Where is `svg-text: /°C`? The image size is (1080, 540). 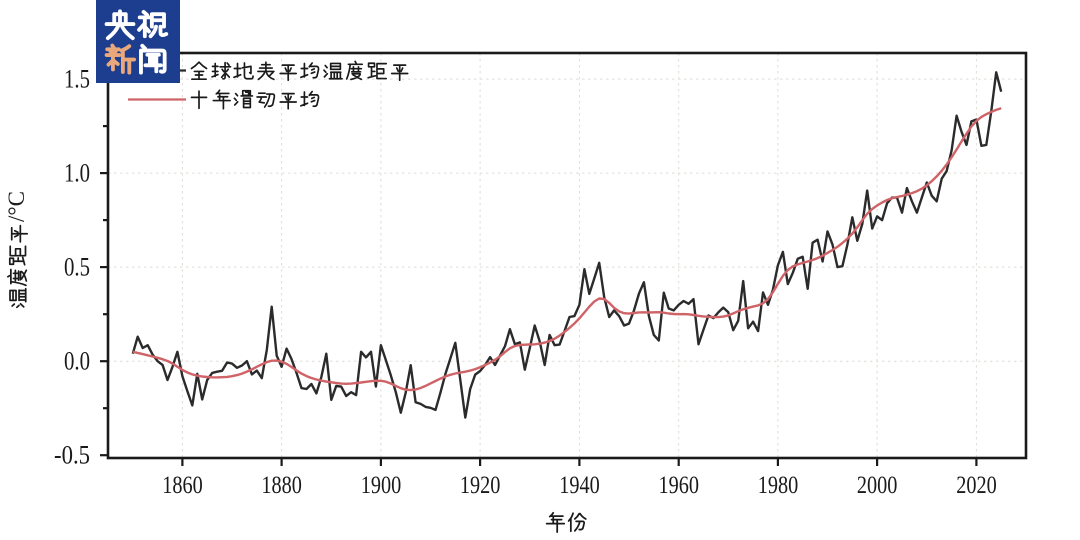 svg-text: /°C is located at coordinates (16, 206).